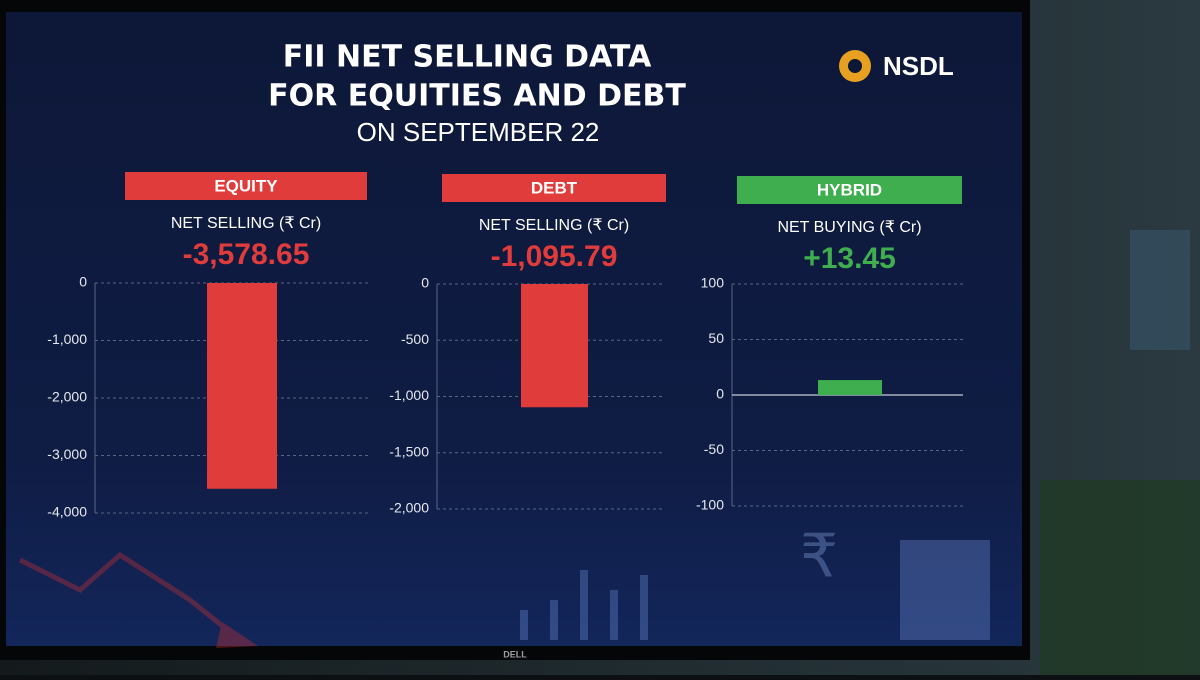 This screenshot has width=1200, height=680. What do you see at coordinates (467, 57) in the screenshot?
I see `title-line: FII NET SELLING DATA` at bounding box center [467, 57].